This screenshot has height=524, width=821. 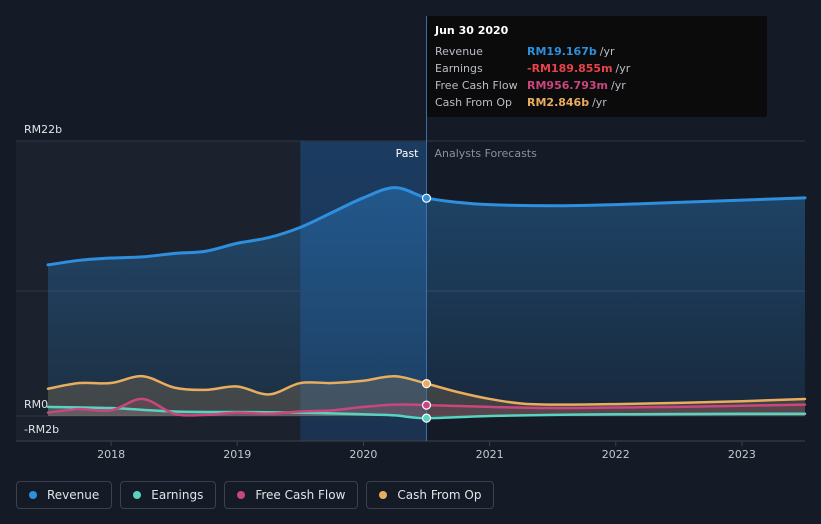 I want to click on earnings-line, so click(x=426, y=412).